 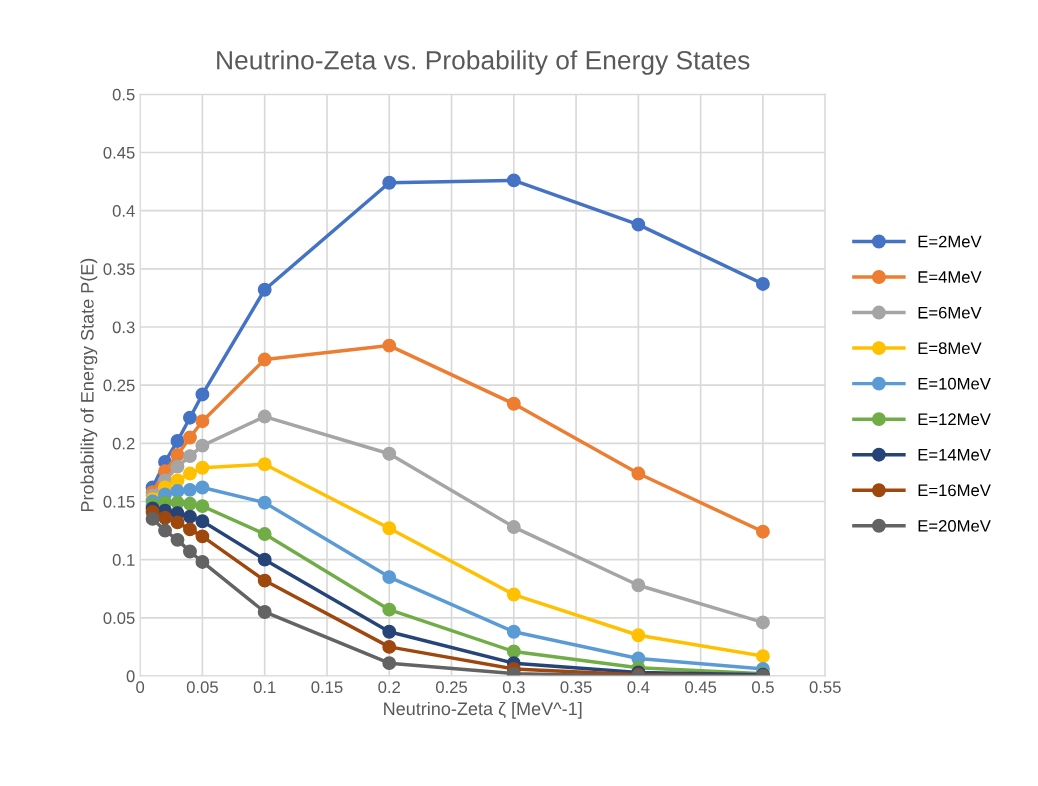 I want to click on y-tick-label: 0.45, so click(x=119, y=152).